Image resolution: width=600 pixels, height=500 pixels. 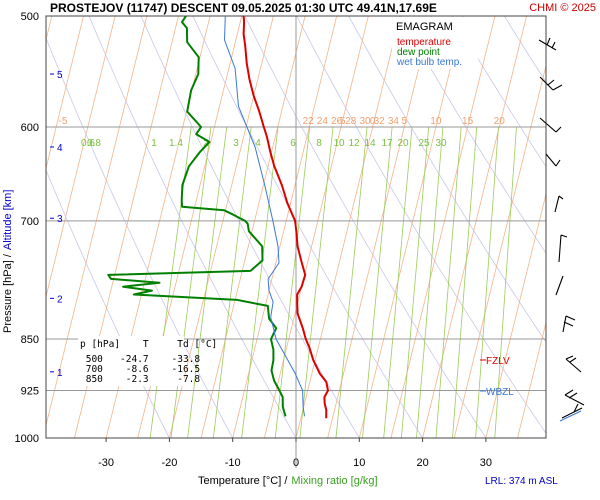 What do you see at coordinates (30, 222) in the screenshot?
I see `pressure-tick-label: 700` at bounding box center [30, 222].